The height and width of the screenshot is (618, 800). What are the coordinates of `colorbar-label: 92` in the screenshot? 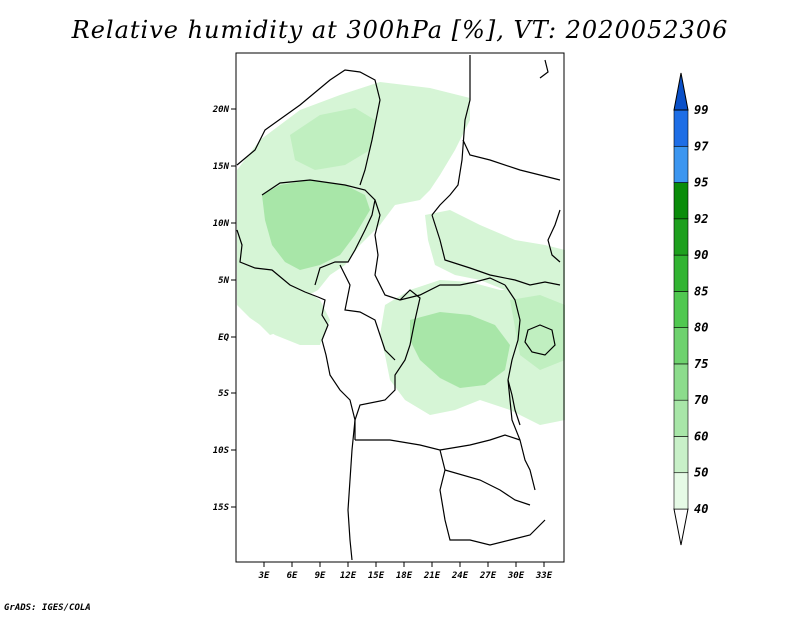 It's located at (701, 219).